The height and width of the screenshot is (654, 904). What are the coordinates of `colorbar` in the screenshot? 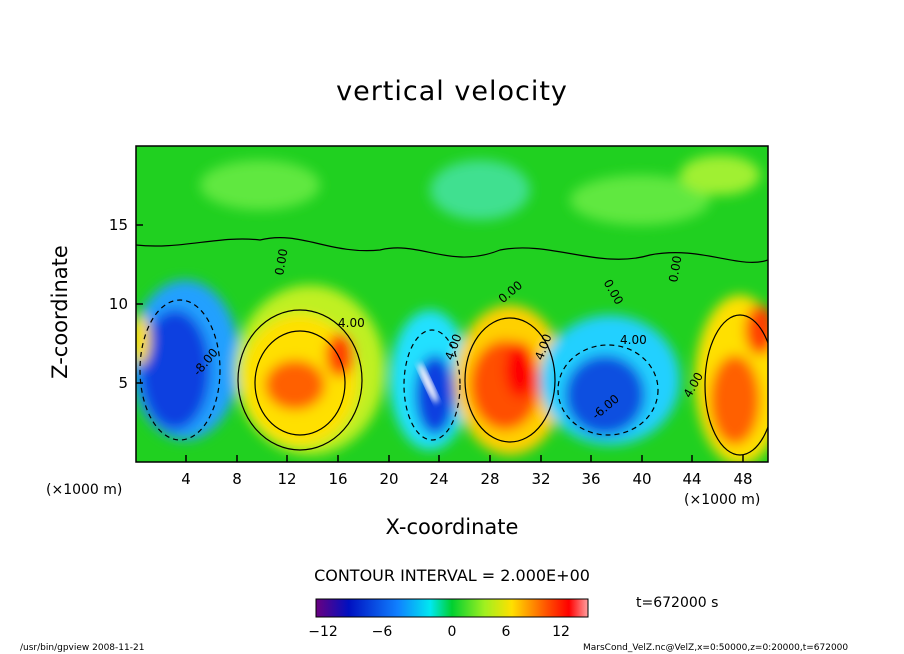 It's located at (452, 608).